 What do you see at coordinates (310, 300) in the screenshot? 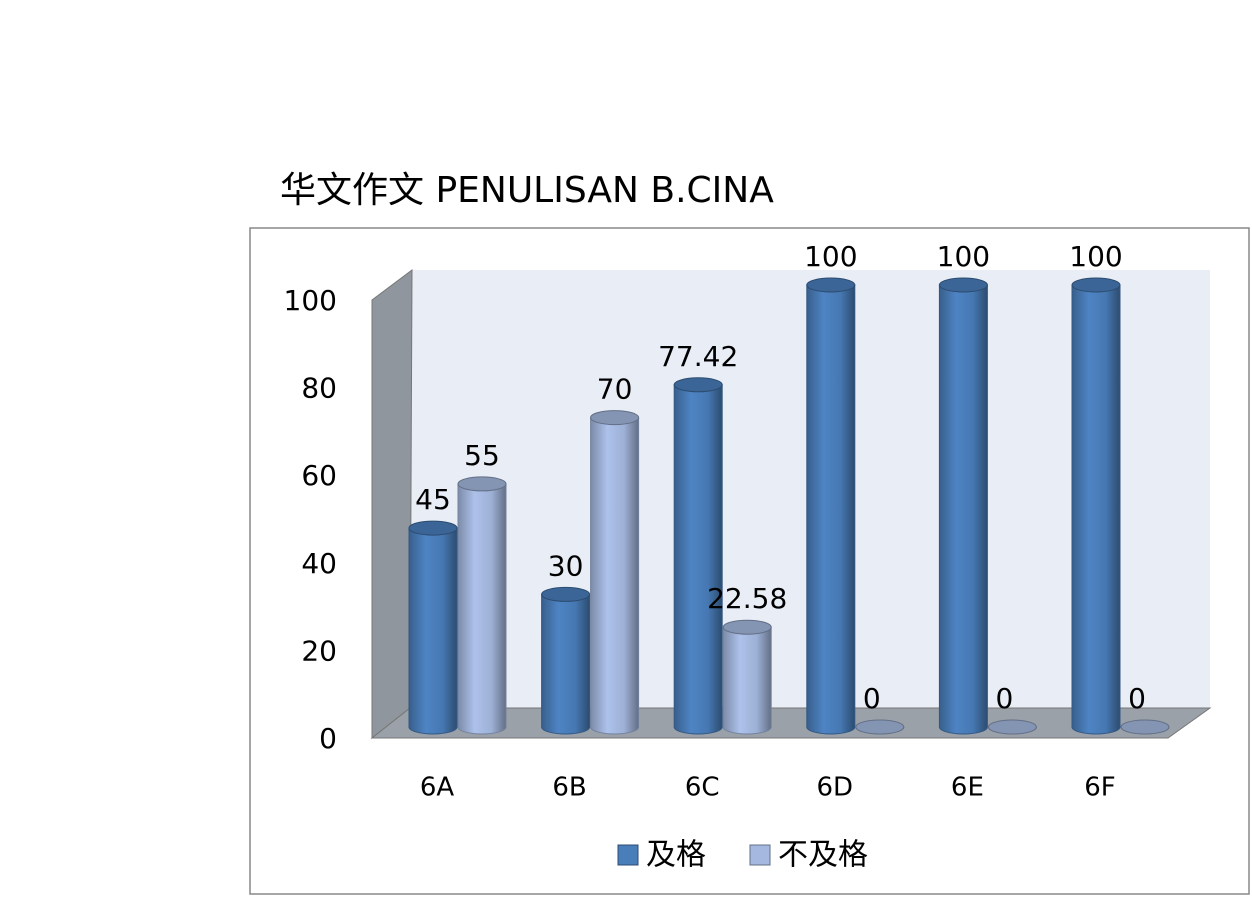
I see `y-tick-label: 100` at bounding box center [310, 300].